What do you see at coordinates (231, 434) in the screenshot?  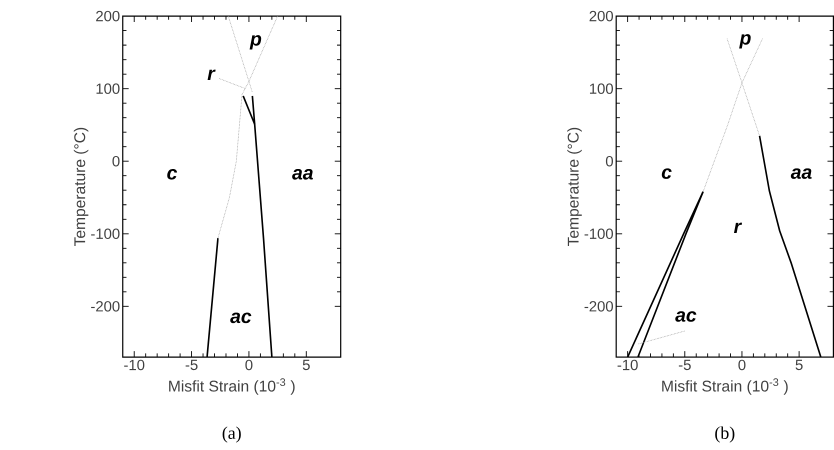 I see `text: (a)` at bounding box center [231, 434].